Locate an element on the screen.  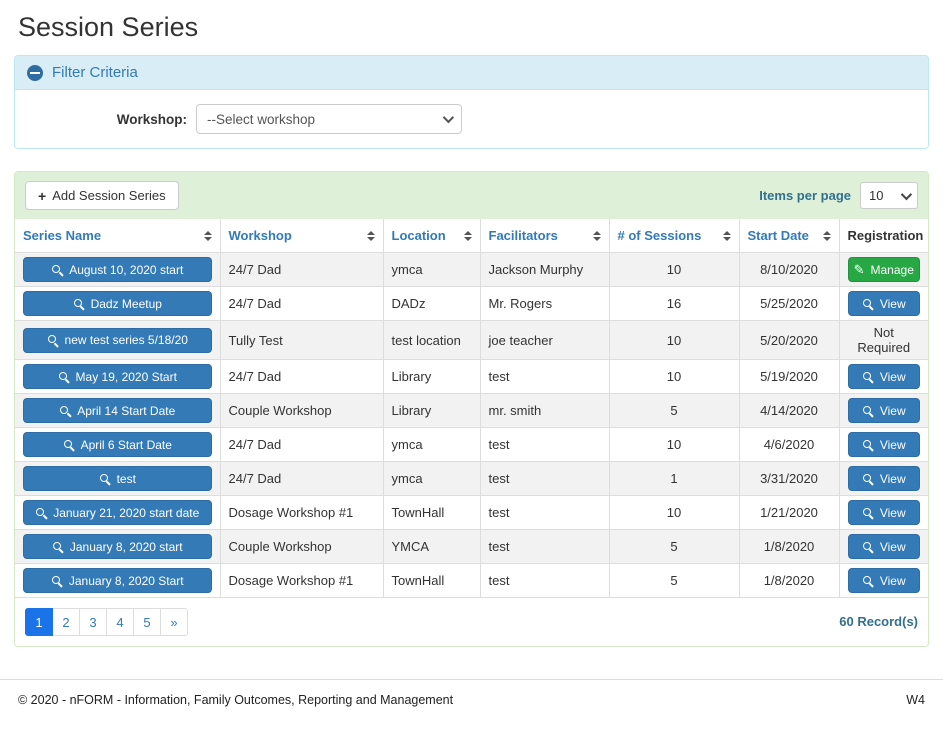
series-name-button: Dadz Meetup is located at coordinates (117, 303).